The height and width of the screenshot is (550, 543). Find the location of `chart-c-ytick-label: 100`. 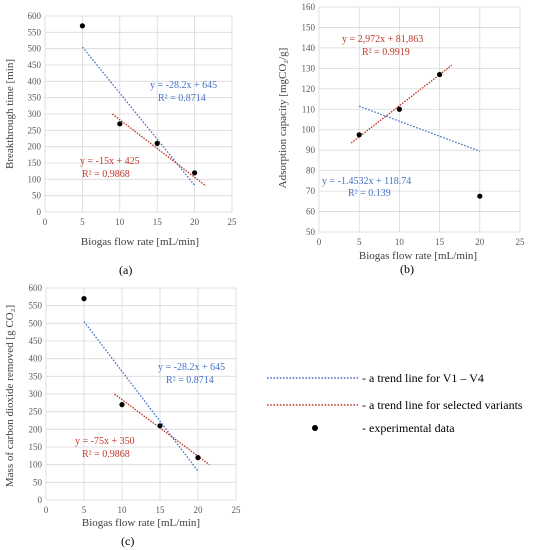

chart-c-ytick-label: 100 is located at coordinates (36, 465).